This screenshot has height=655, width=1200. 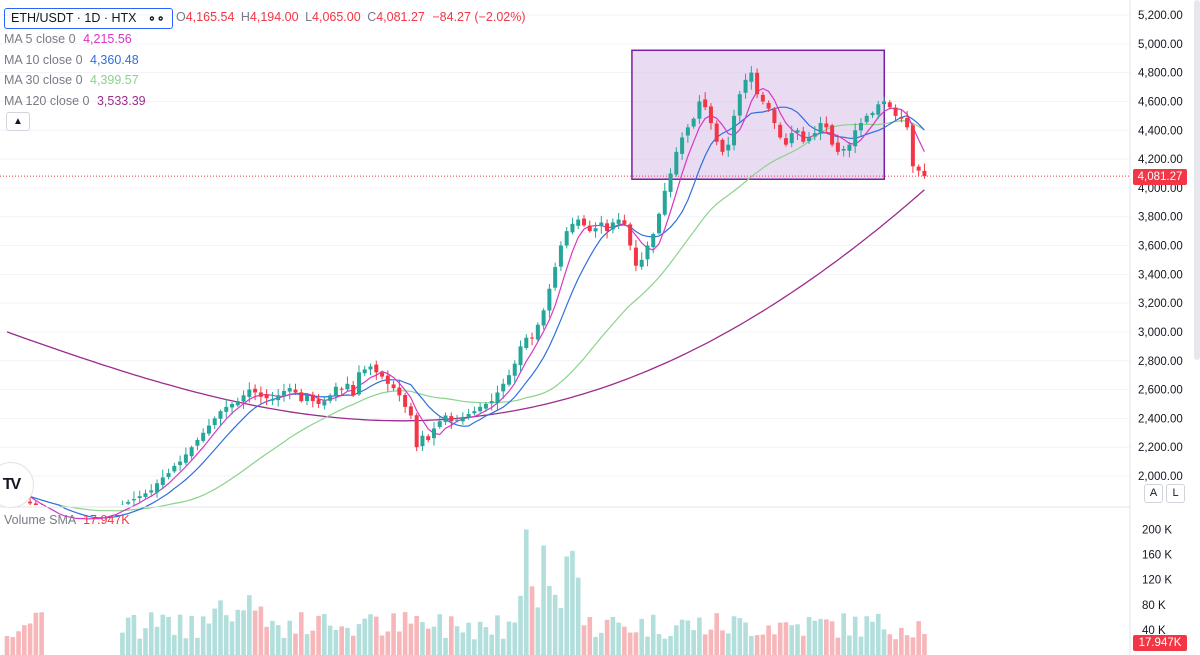 I want to click on volume-value: 17.947K, so click(x=106, y=520).